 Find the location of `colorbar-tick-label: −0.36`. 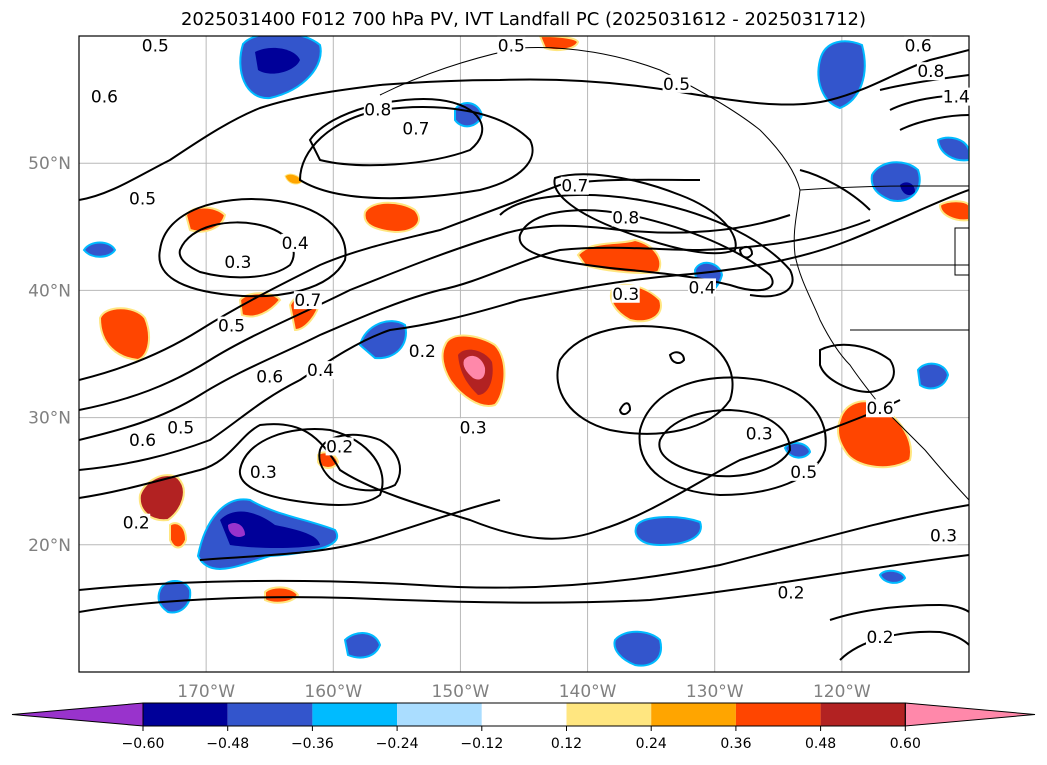

colorbar-tick-label: −0.36 is located at coordinates (312, 744).